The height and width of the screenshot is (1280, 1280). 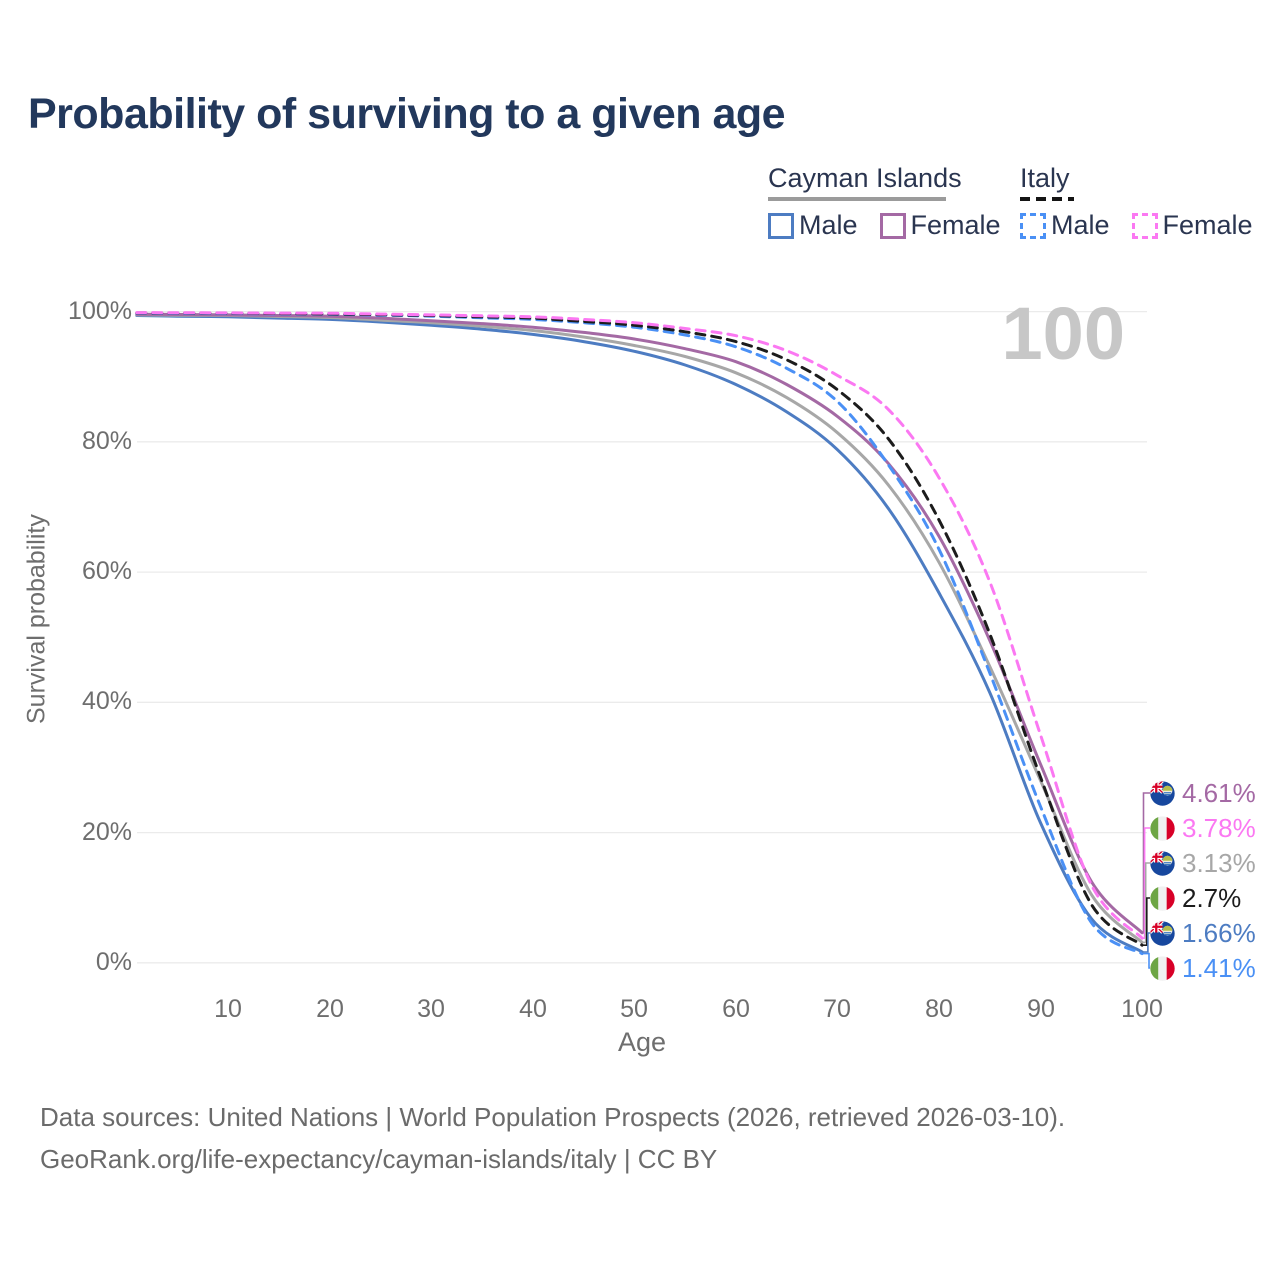 I want to click on legend-group-cayman: Cayman Islands Male Female, so click(x=884, y=202).